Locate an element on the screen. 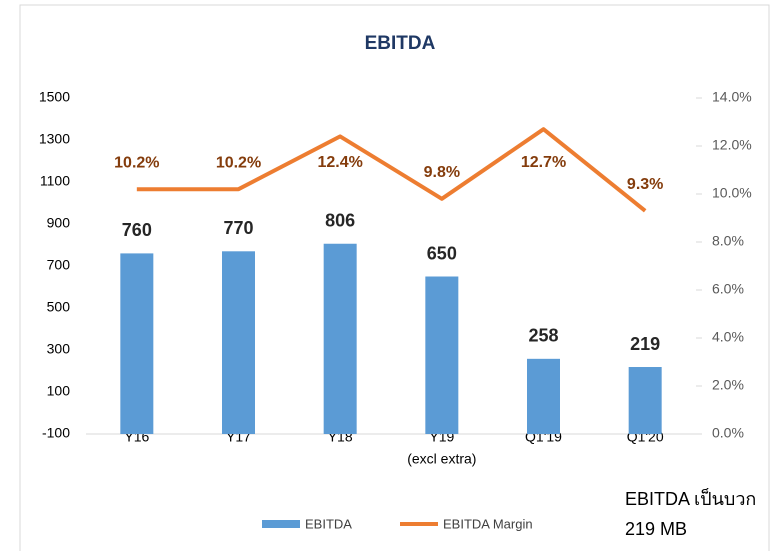  y-tick-label: 700 is located at coordinates (59, 265).